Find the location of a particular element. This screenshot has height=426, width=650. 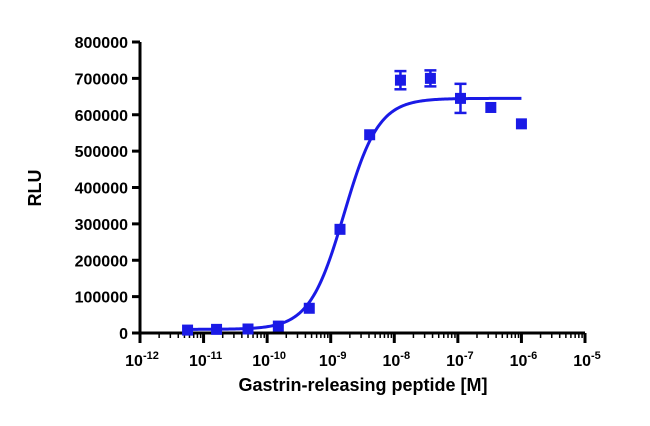

y-tick-label: 800000 is located at coordinates (101, 43).